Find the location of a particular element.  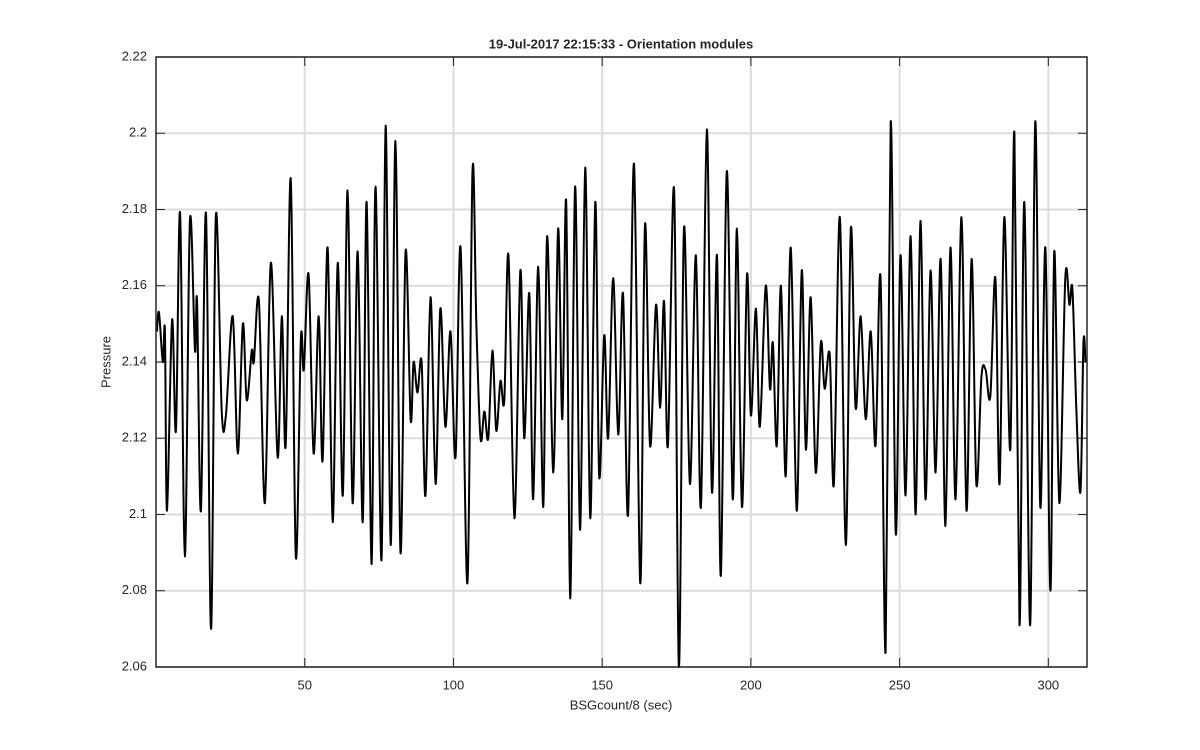

y-tick-label: 2.2 is located at coordinates (138, 132).